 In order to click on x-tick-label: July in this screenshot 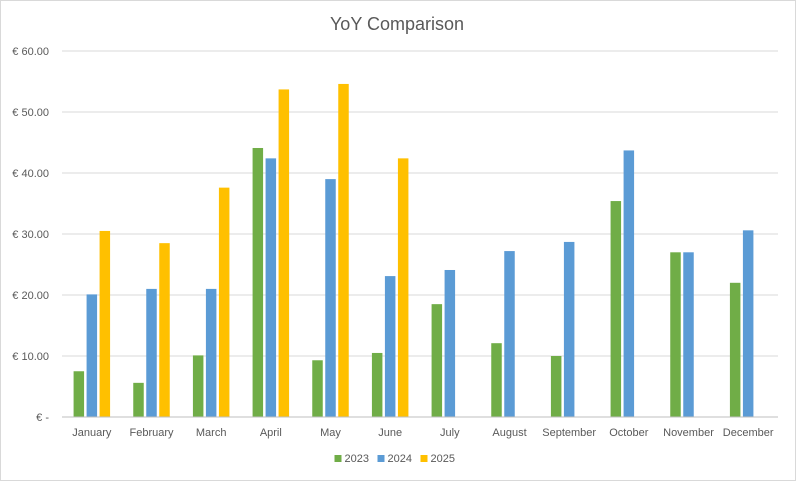, I will do `click(450, 433)`.